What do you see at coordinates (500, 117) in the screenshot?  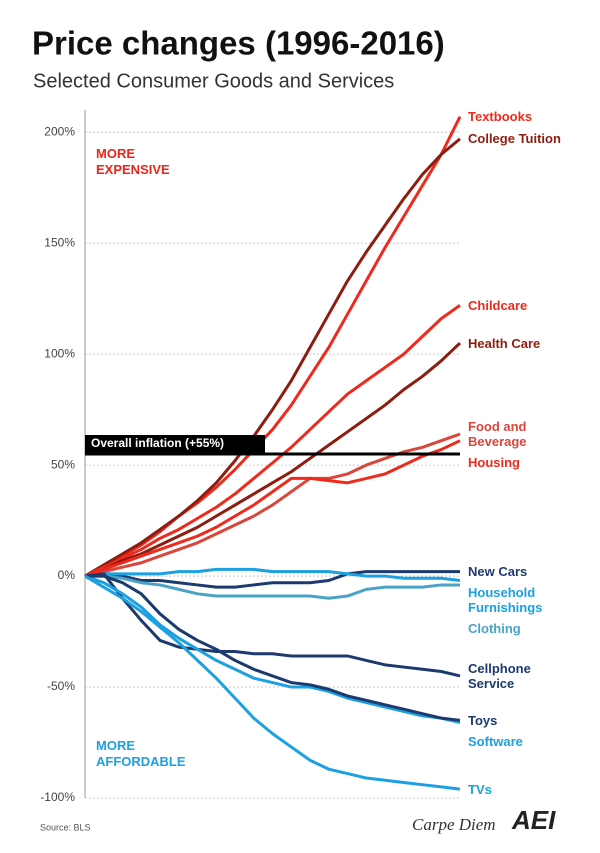 I see `legend-label: Textbooks` at bounding box center [500, 117].